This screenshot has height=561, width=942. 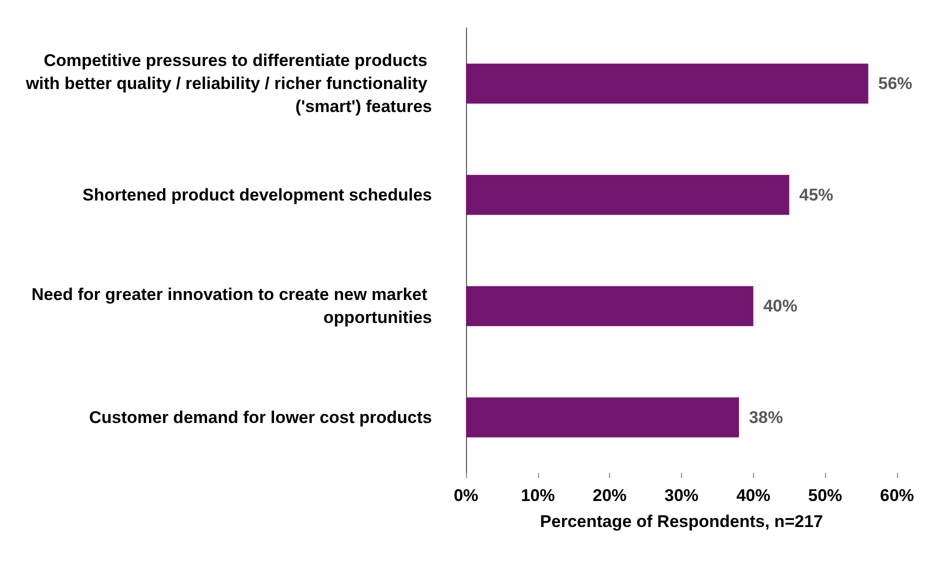 What do you see at coordinates (260, 417) in the screenshot?
I see `y-tick-label: Customer demand for lower cost products` at bounding box center [260, 417].